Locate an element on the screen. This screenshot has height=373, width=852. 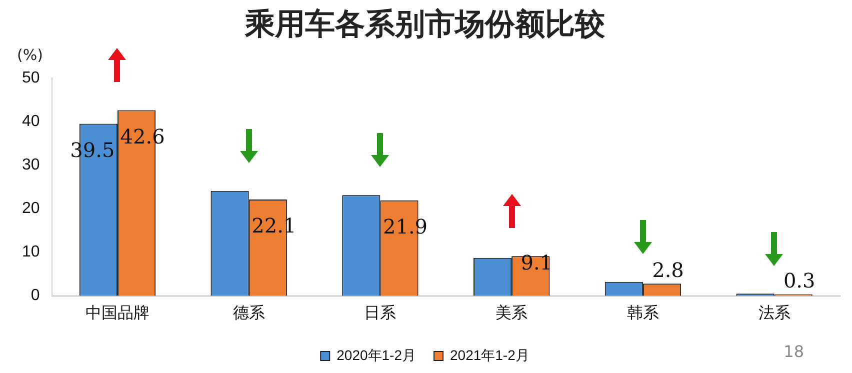
y-tick-label: 30 is located at coordinates (31, 165).